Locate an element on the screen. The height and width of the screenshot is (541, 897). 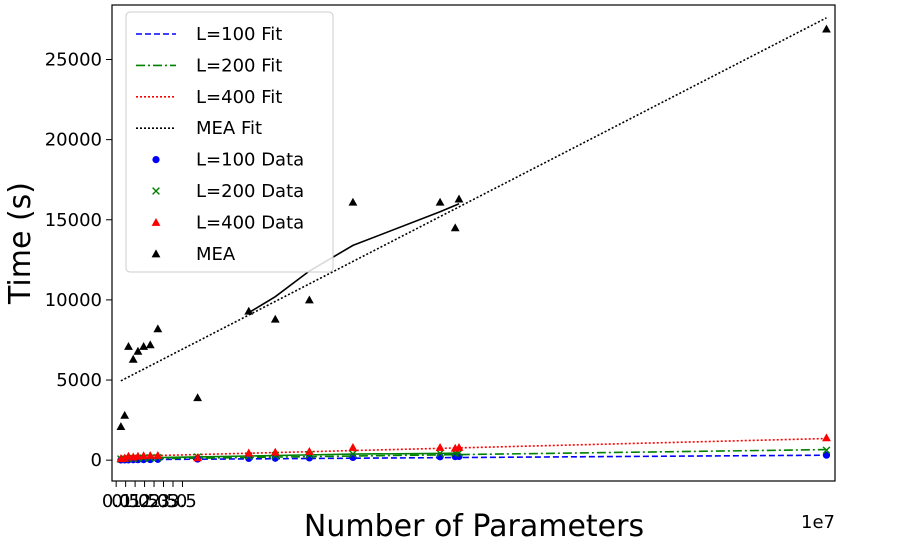
x-tick-label: 2.0 is located at coordinates (154, 501).